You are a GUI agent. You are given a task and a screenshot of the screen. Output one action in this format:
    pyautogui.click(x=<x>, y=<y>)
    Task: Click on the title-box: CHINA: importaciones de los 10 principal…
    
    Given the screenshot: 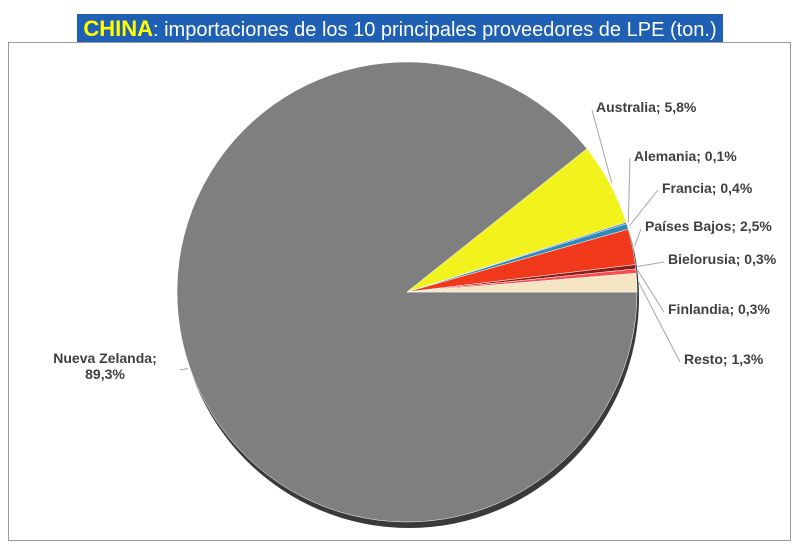 What is the action you would take?
    pyautogui.click(x=400, y=29)
    